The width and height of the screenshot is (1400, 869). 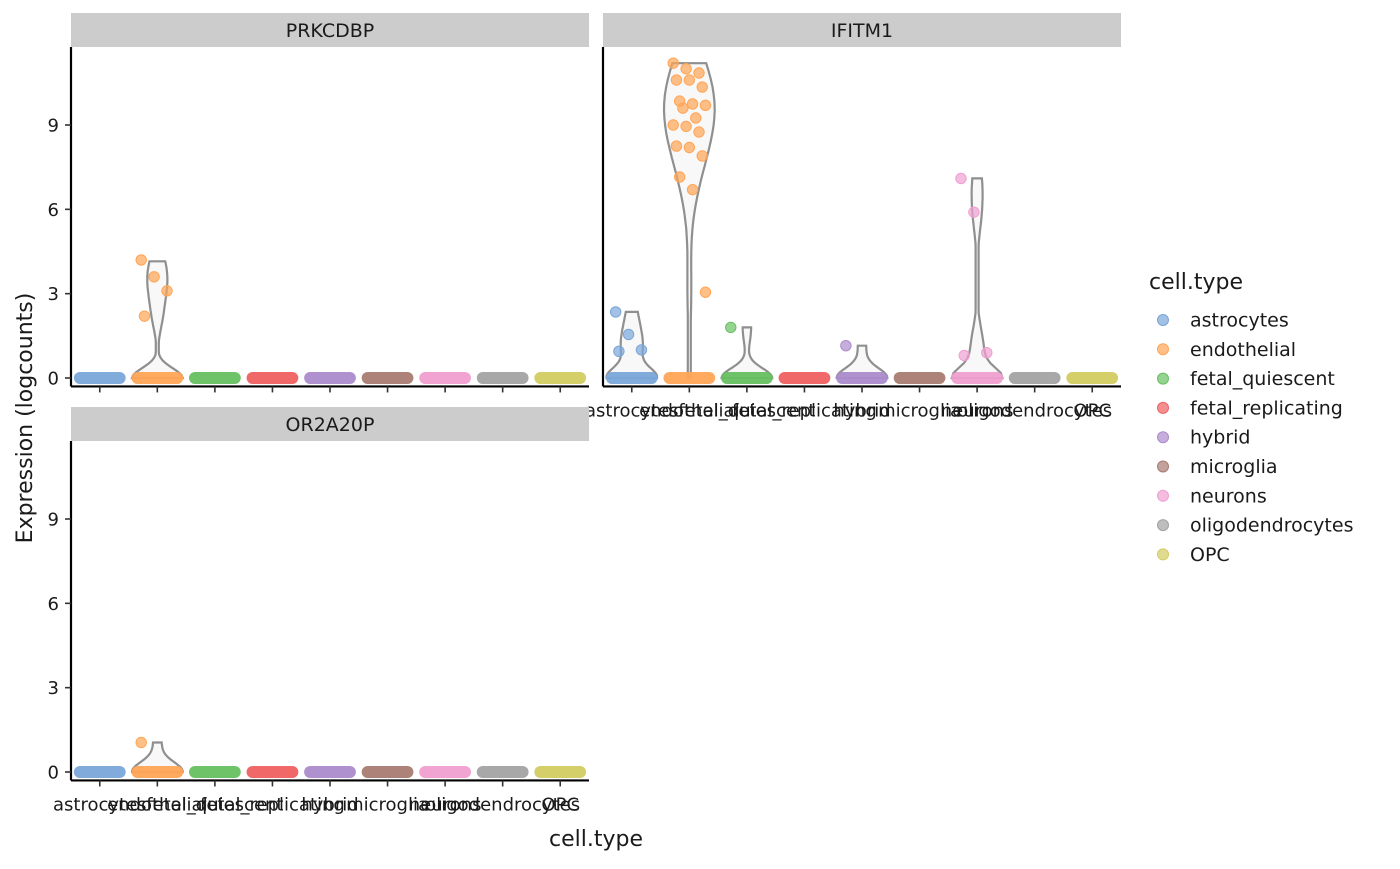 What do you see at coordinates (1234, 467) in the screenshot?
I see `legend-label-microglia: microglia` at bounding box center [1234, 467].